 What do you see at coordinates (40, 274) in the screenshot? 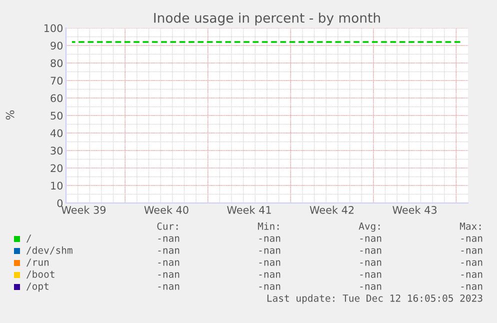
I see `legend-label: /boot` at bounding box center [40, 274].